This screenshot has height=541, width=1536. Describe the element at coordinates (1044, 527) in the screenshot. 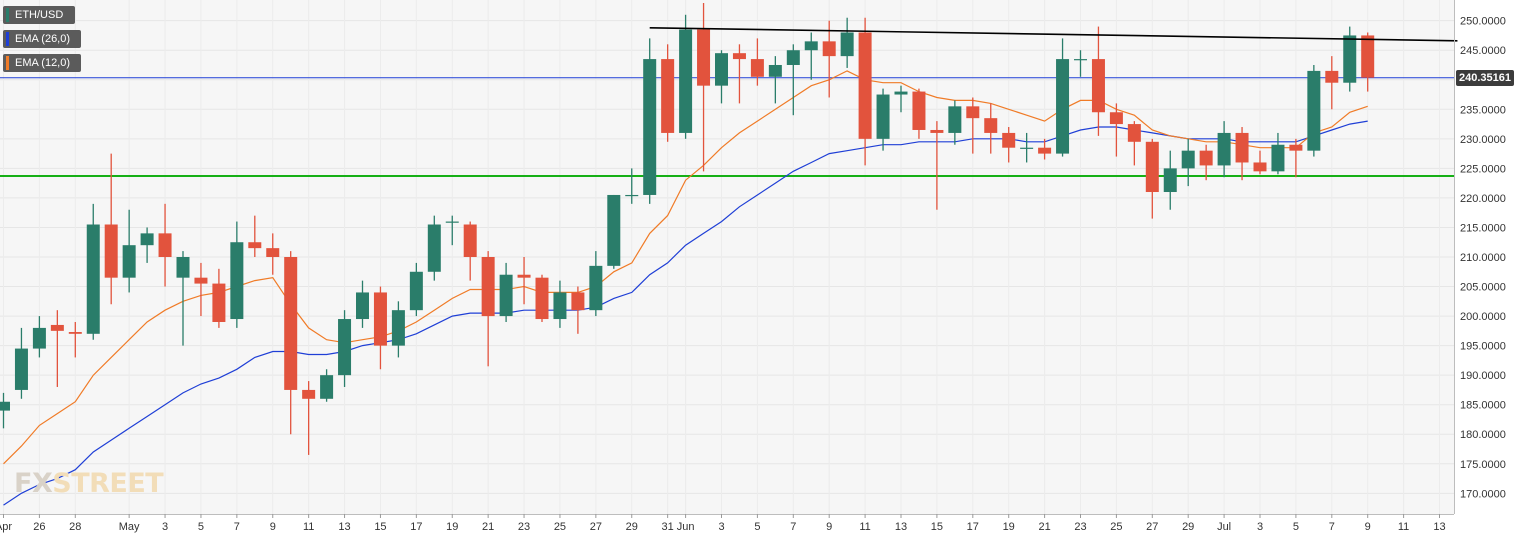

I see `x-tick-label: 21` at that location.